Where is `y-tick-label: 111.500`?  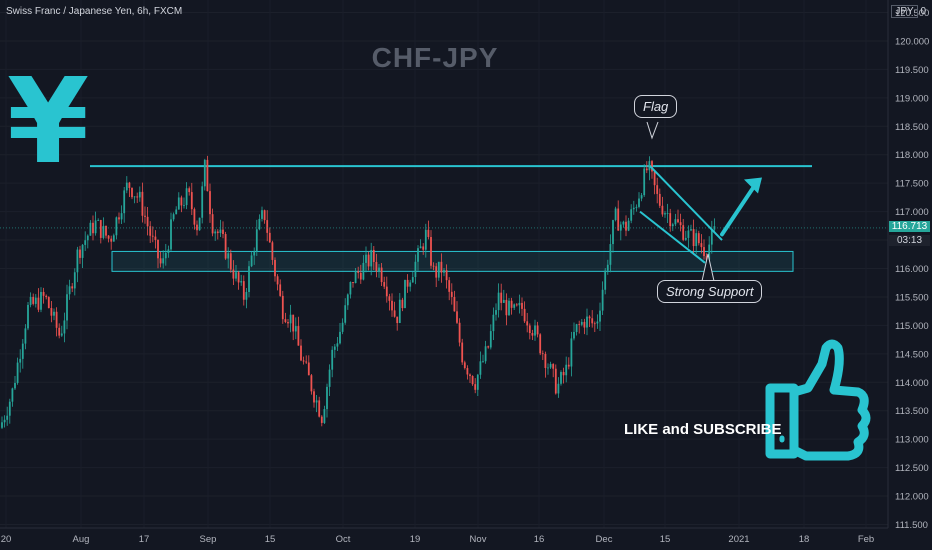
y-tick-label: 111.500 is located at coordinates (911, 525).